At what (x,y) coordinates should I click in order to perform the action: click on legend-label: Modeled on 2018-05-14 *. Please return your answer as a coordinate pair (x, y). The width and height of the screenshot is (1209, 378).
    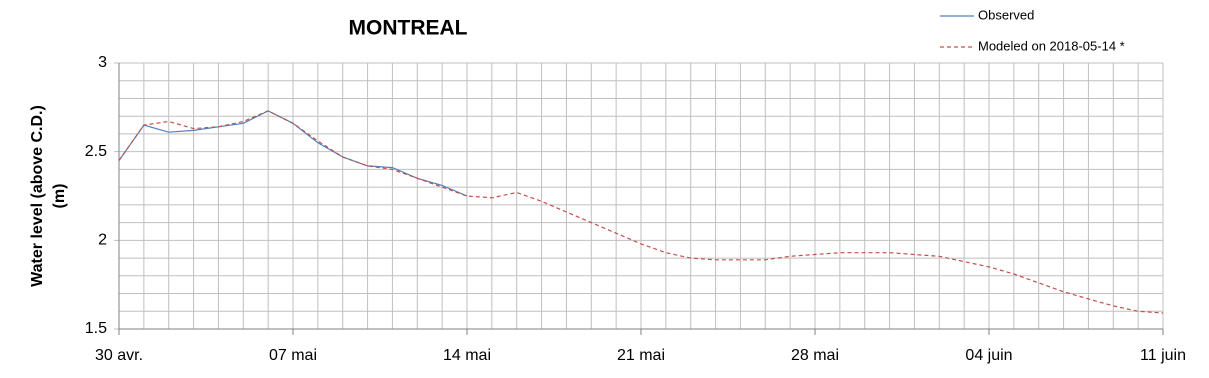
    Looking at the image, I should click on (1051, 45).